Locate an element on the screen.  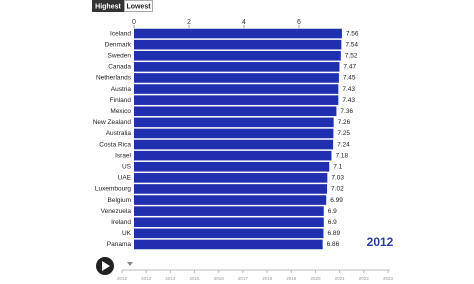
timeline-label: 2017 is located at coordinates (243, 278).